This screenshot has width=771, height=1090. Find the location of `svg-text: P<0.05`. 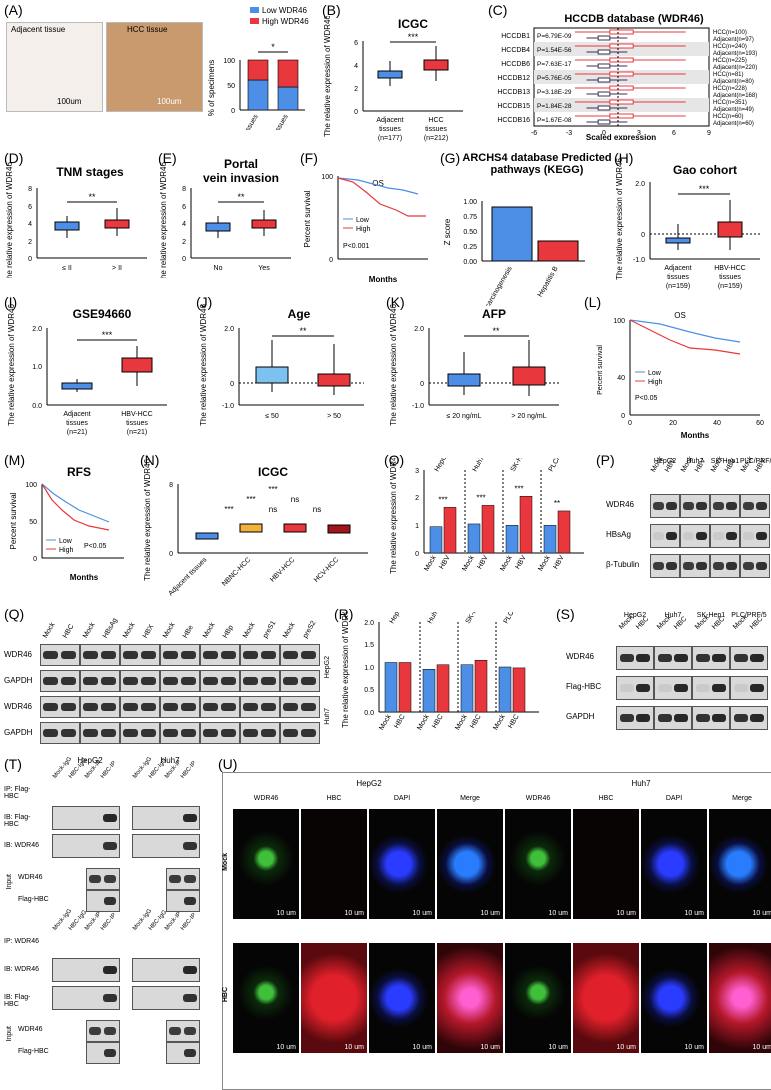

svg-text: P<0.05 is located at coordinates (95, 546).